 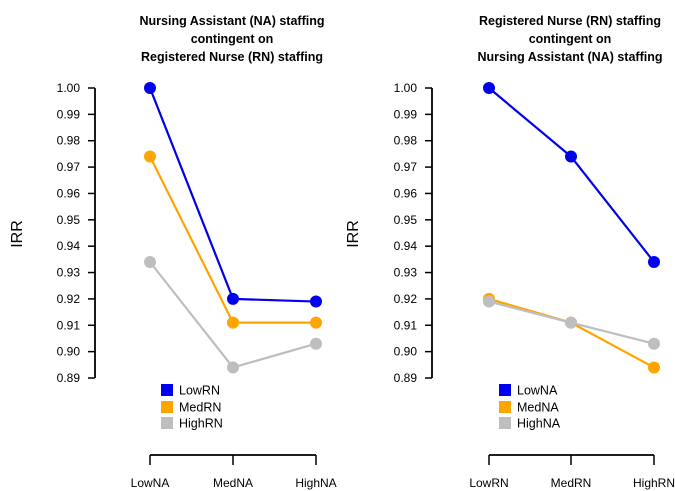 What do you see at coordinates (654, 483) in the screenshot?
I see `x-tick-label: HighRN` at bounding box center [654, 483].